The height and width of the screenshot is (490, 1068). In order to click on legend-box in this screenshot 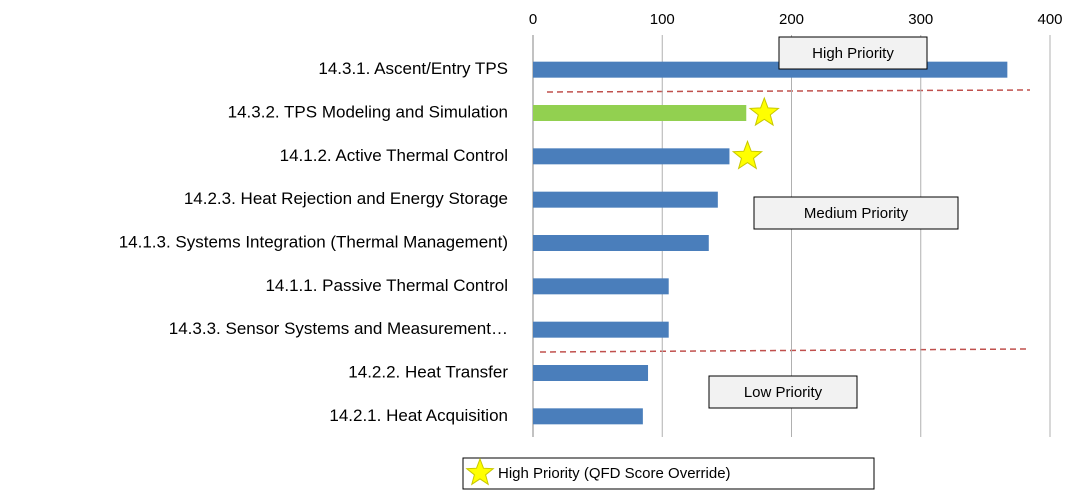, I will do `click(668, 473)`.